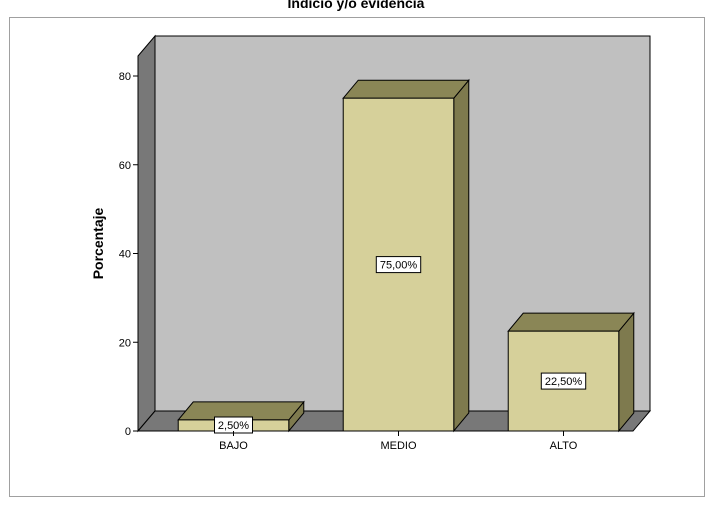 Image resolution: width=712 pixels, height=523 pixels. What do you see at coordinates (125, 255) in the screenshot?
I see `y-tick-label: 40` at bounding box center [125, 255].